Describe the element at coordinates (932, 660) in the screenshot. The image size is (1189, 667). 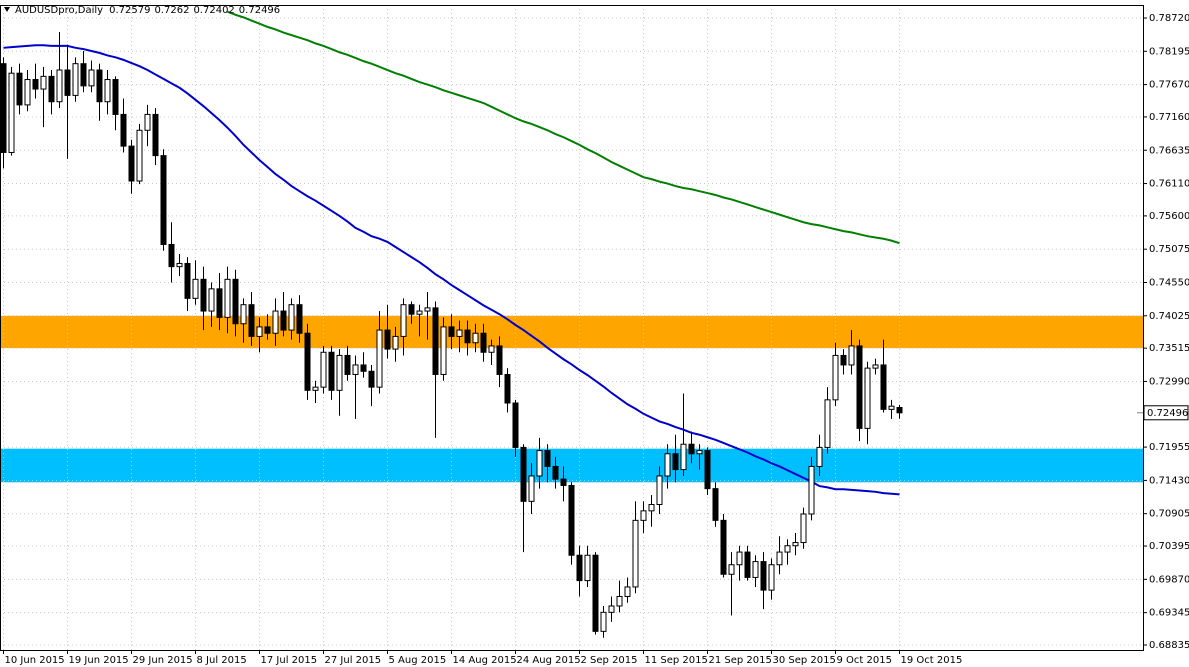
I see `x-tick-label: 19 Oct 2015` at that location.